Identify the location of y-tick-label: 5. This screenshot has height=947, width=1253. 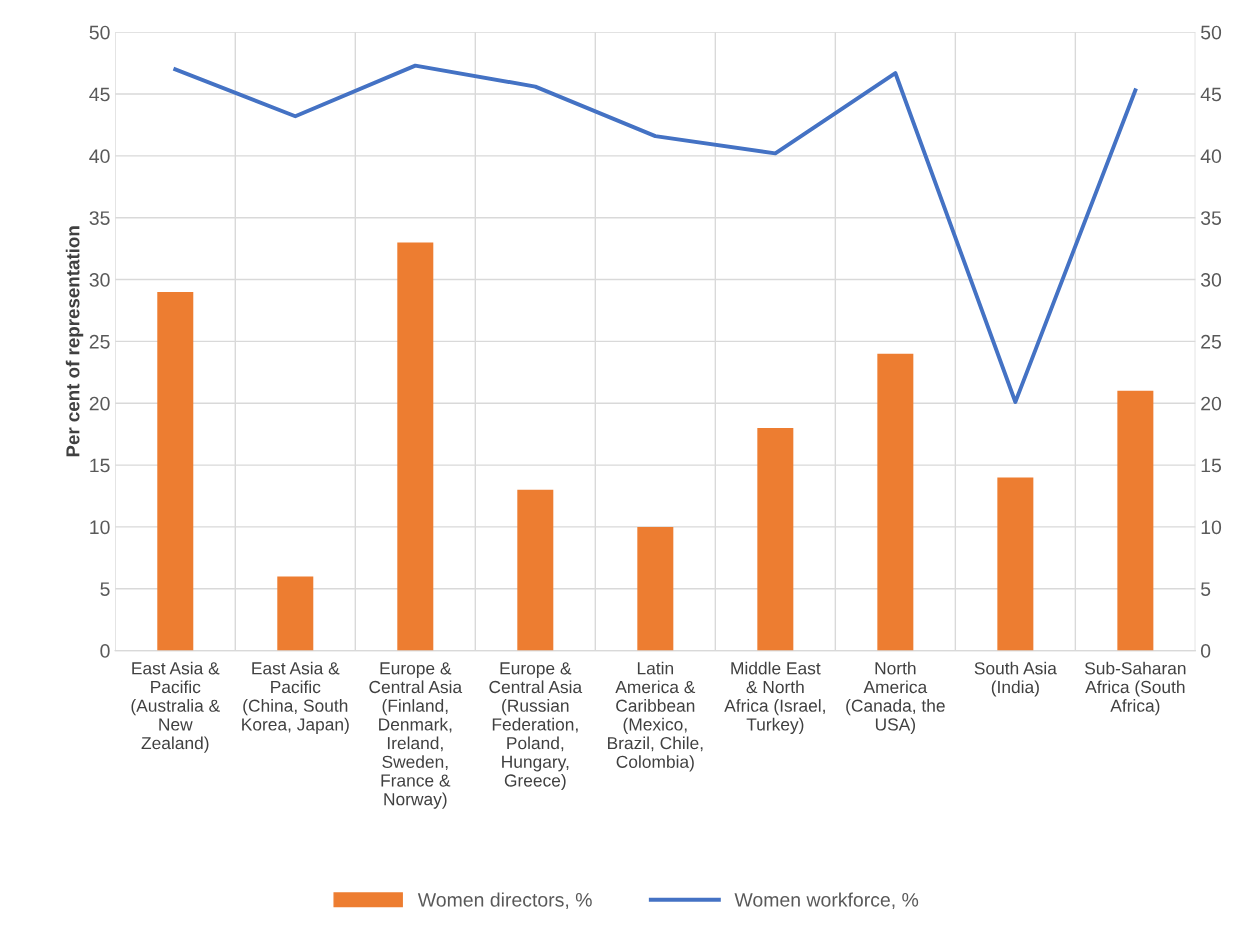
(105, 589).